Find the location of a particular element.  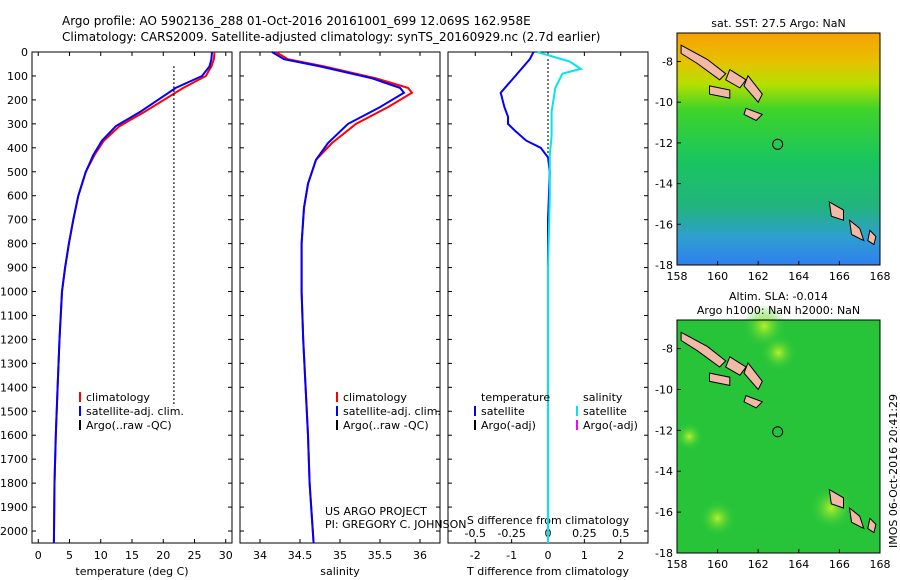

x-tick-label: 34.5 is located at coordinates (300, 555).